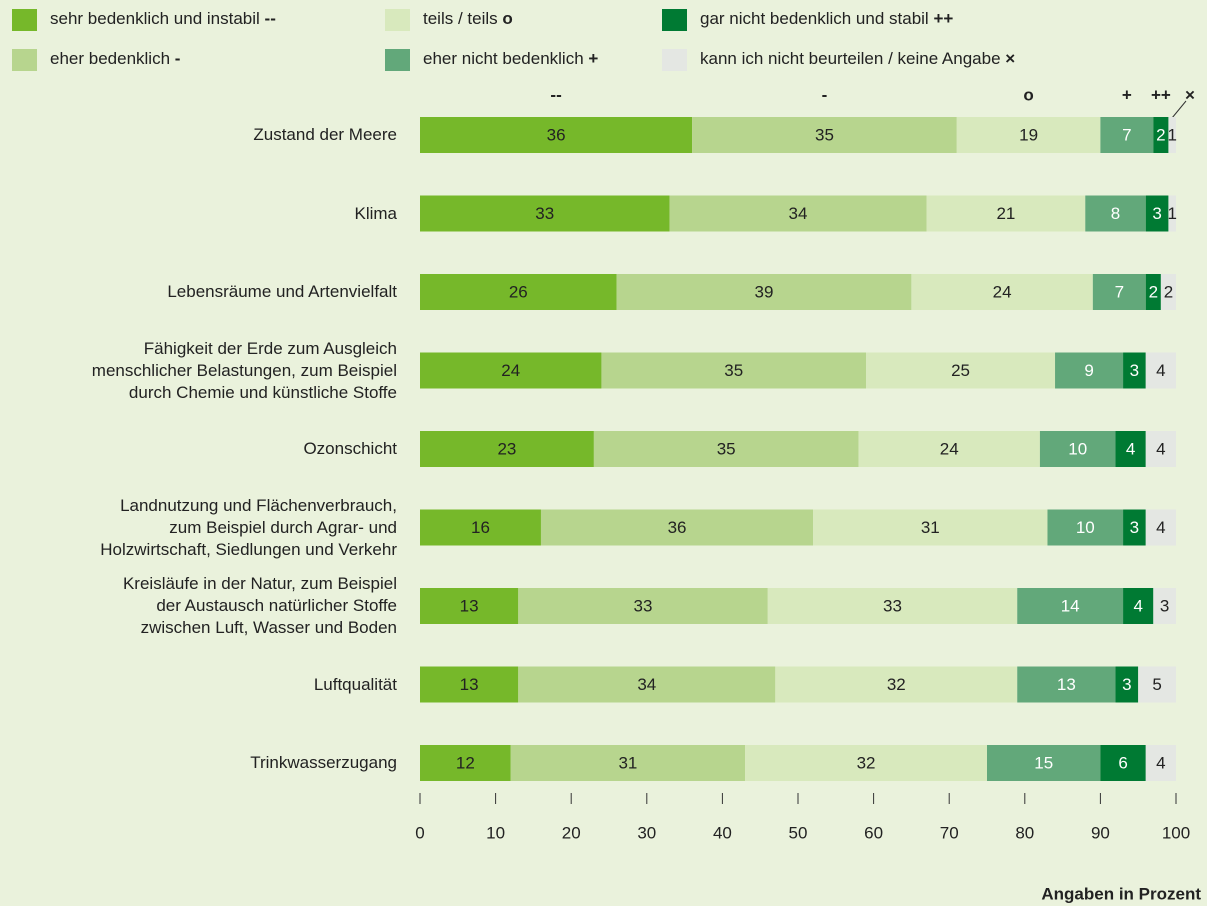 This screenshot has width=1207, height=906. I want to click on value-label: 25, so click(960, 370).